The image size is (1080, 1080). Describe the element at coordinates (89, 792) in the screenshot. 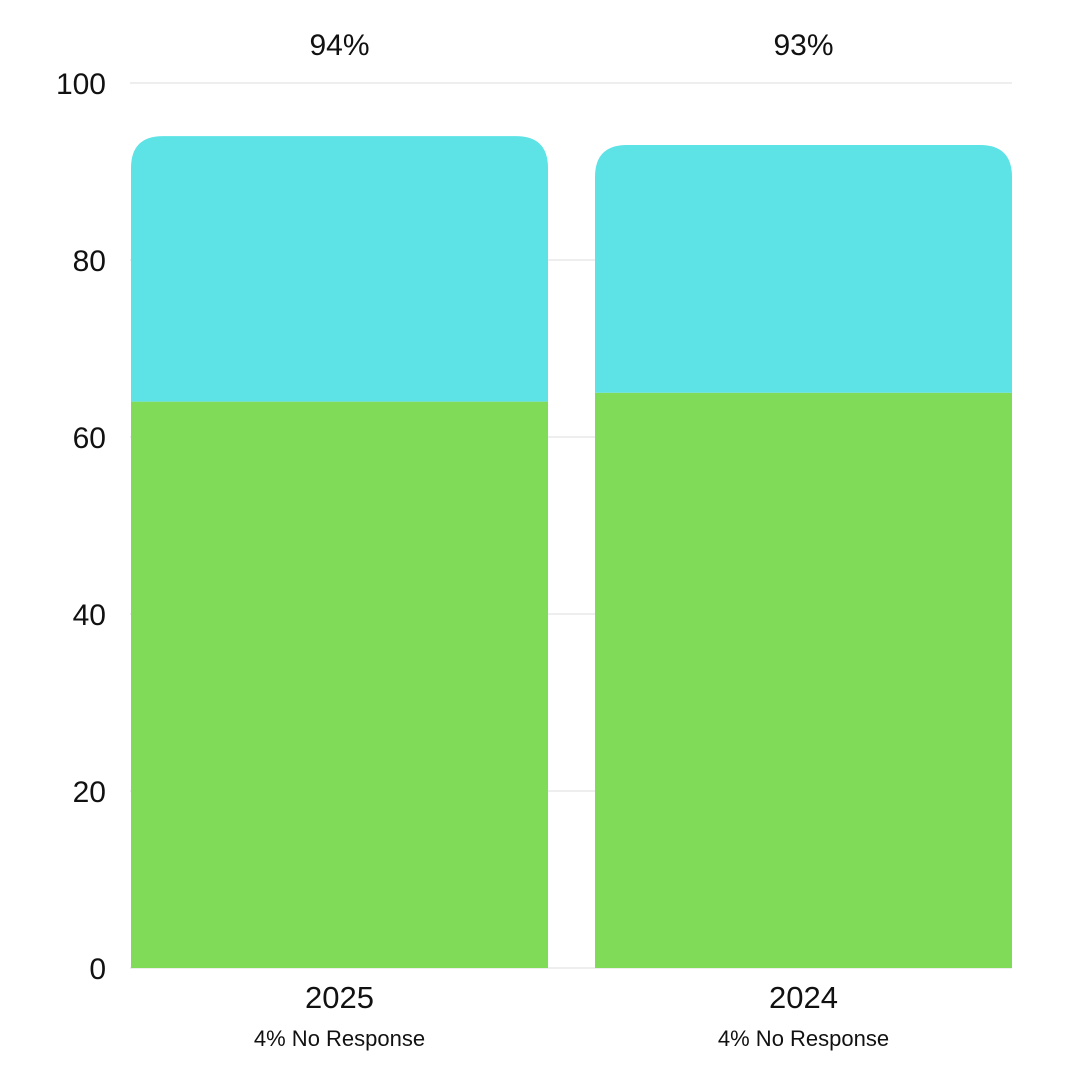

I see `y-tick-label: 20` at that location.